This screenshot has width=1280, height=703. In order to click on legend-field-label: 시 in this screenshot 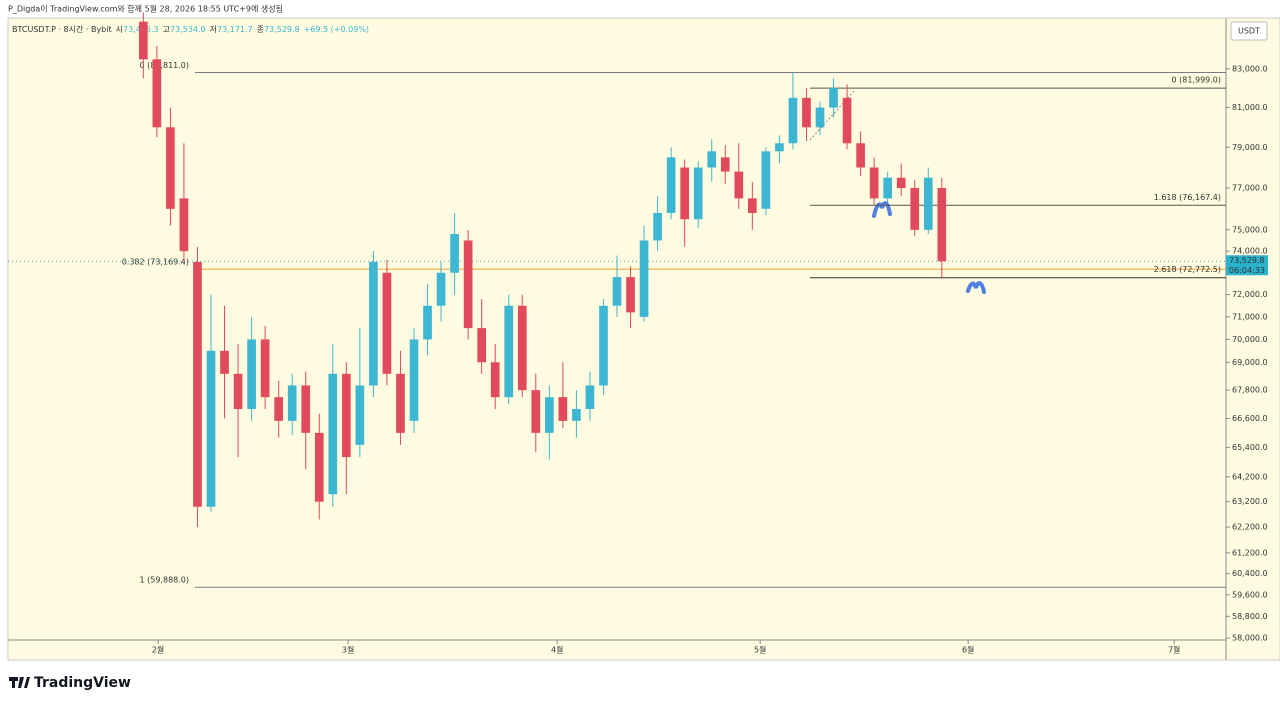, I will do `click(119, 29)`.